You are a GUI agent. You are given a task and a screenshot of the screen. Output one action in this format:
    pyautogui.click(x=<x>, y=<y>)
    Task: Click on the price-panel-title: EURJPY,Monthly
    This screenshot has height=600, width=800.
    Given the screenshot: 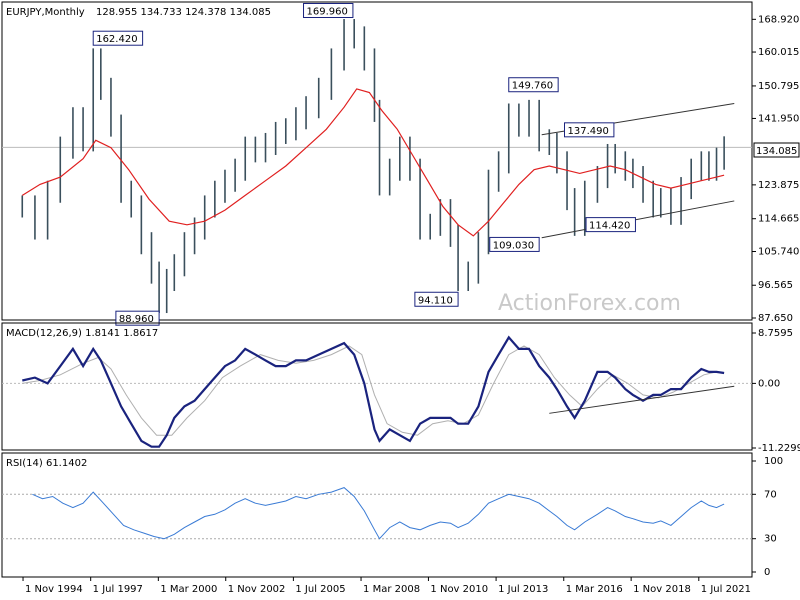 What is the action you would take?
    pyautogui.click(x=45, y=12)
    